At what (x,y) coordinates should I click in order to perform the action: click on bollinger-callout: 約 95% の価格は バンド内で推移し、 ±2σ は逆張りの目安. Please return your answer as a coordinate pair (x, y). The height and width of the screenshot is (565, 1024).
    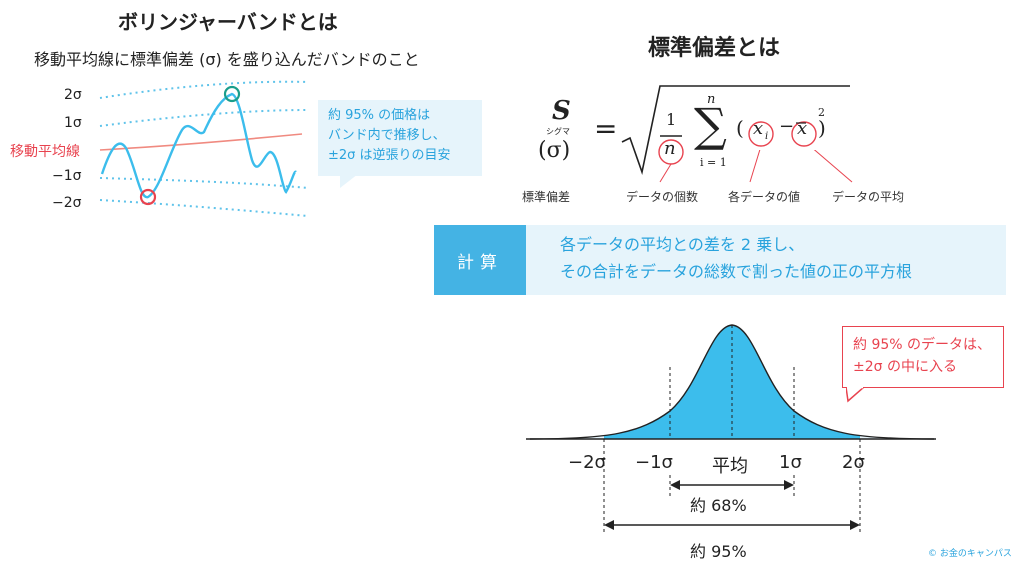
    Looking at the image, I should click on (400, 138).